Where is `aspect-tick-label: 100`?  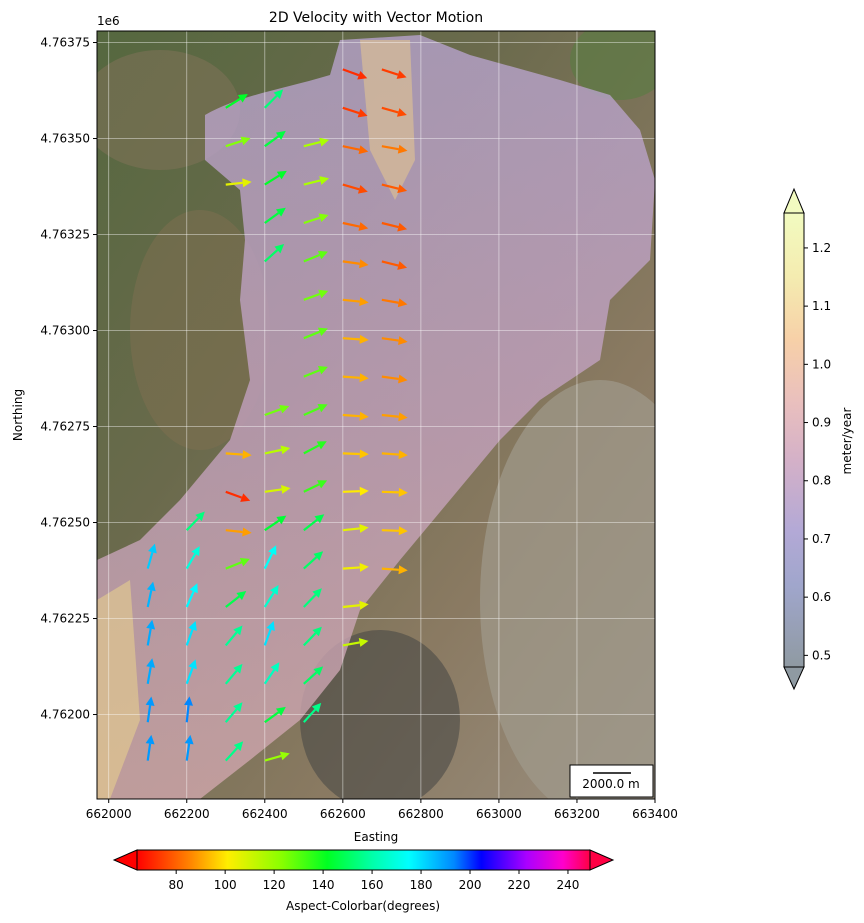 aspect-tick-label: 100 is located at coordinates (225, 885).